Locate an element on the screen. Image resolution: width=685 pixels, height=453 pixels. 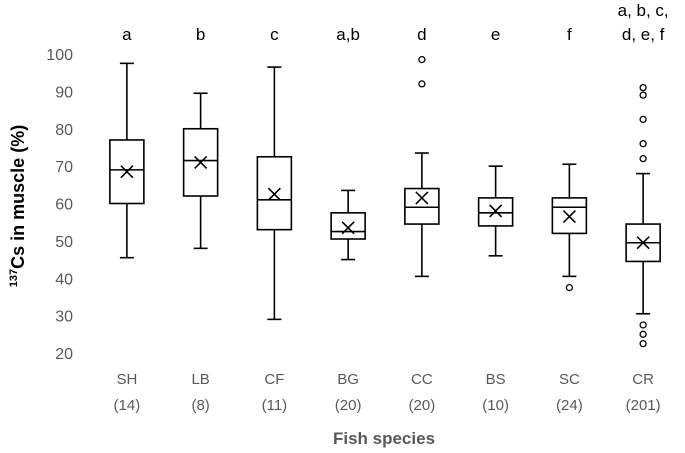
y-tick-label-70: 70 is located at coordinates (64, 167).